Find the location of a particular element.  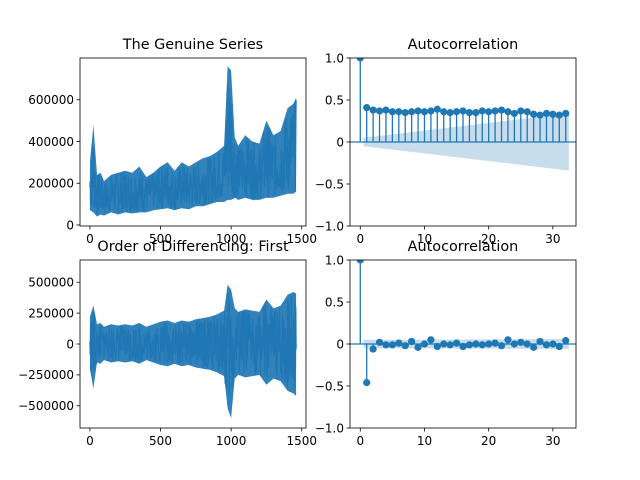

y-tick-label: 600000 is located at coordinates (51, 100).